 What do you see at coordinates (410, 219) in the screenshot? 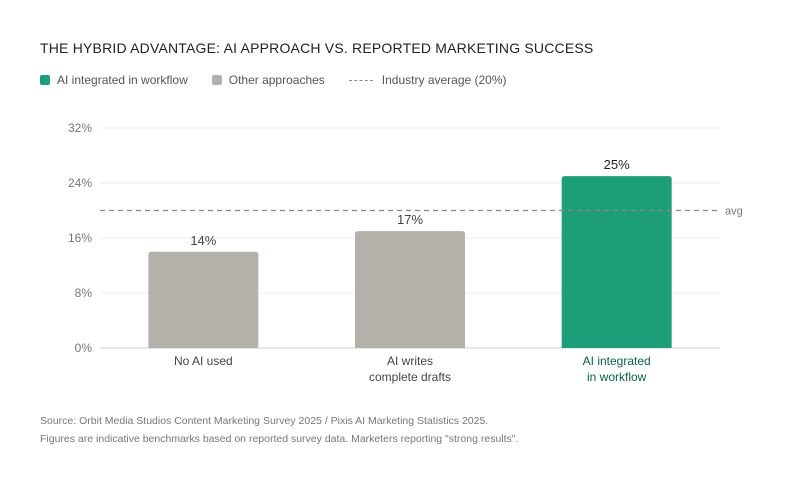
I see `data-label: 17%` at bounding box center [410, 219].